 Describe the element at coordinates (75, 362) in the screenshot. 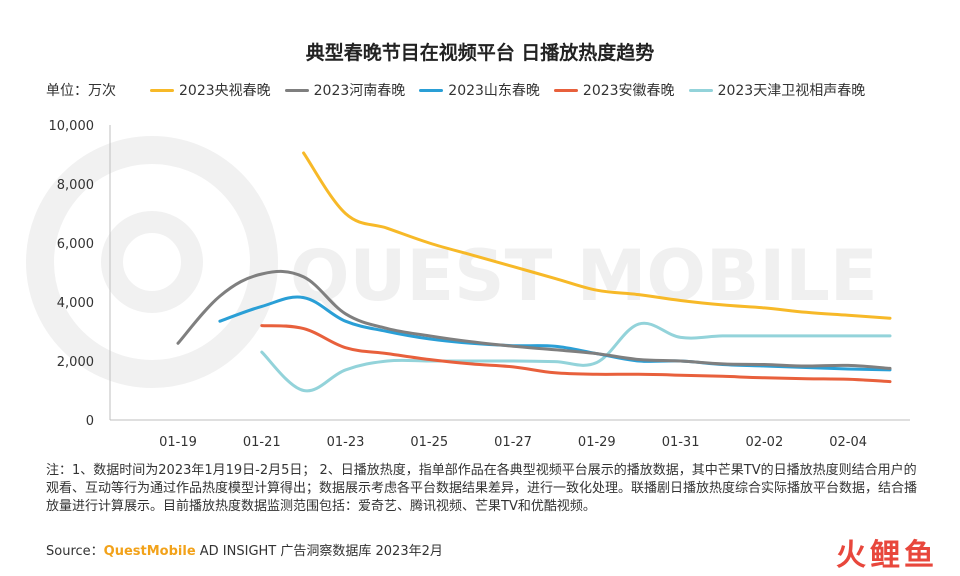

I see `y-tick-label: 2,000` at that location.